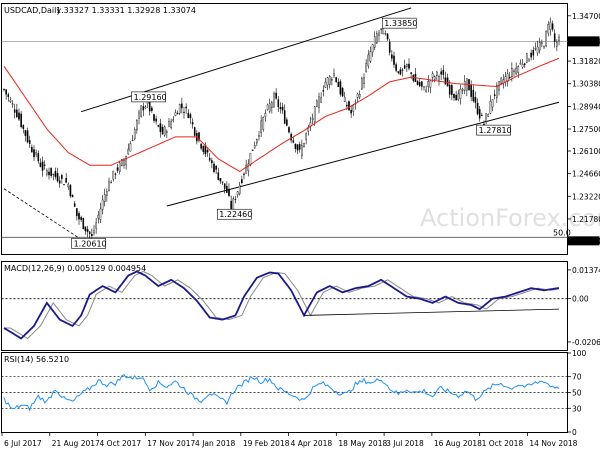 This screenshot has height=450, width=600. I want to click on rsi-tick-label: 30, so click(577, 408).